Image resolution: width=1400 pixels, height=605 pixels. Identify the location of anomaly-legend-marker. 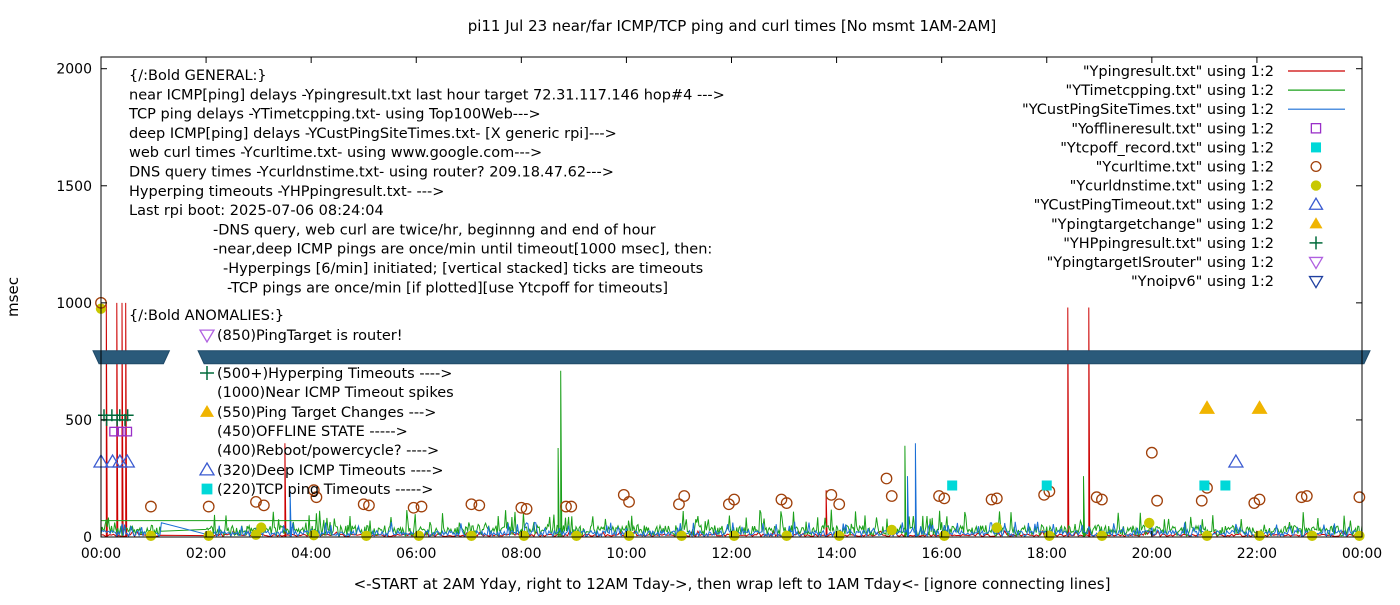
(207, 373).